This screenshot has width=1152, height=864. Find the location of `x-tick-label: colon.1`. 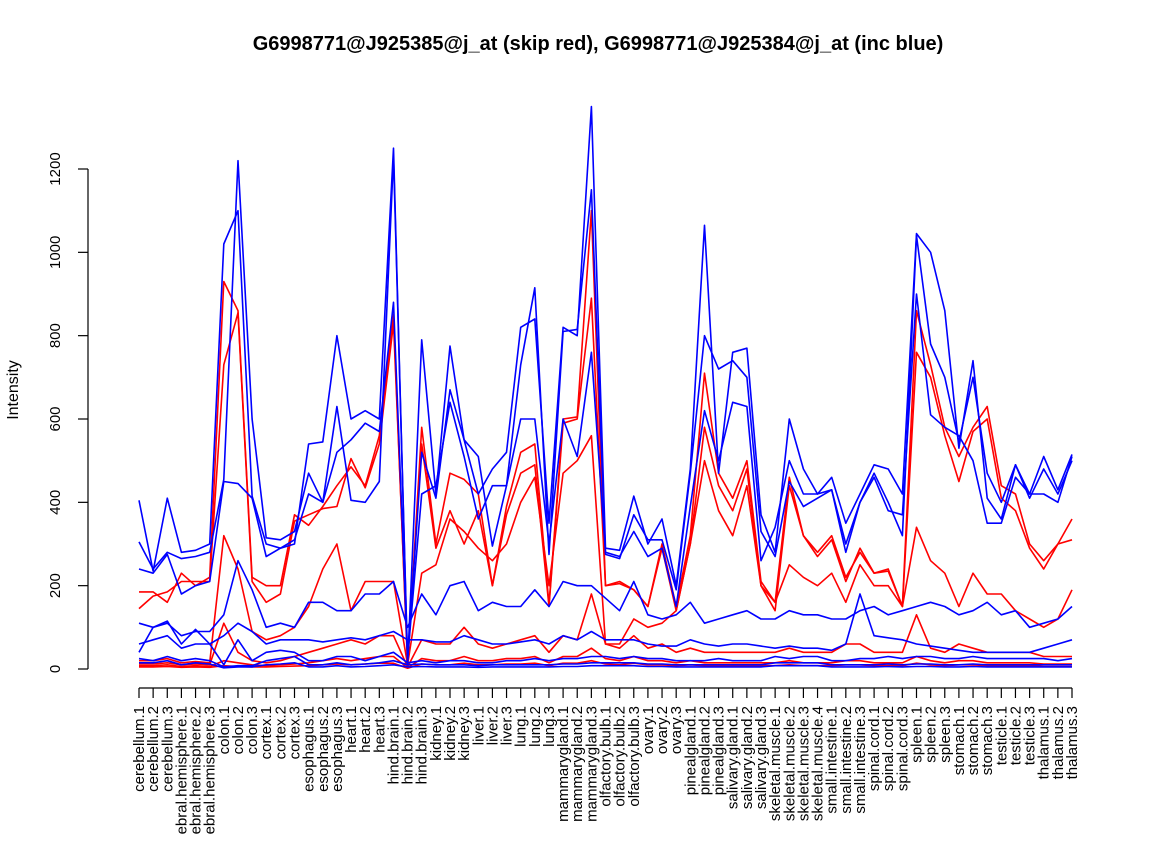

x-tick-label: colon.1 is located at coordinates (224, 730).